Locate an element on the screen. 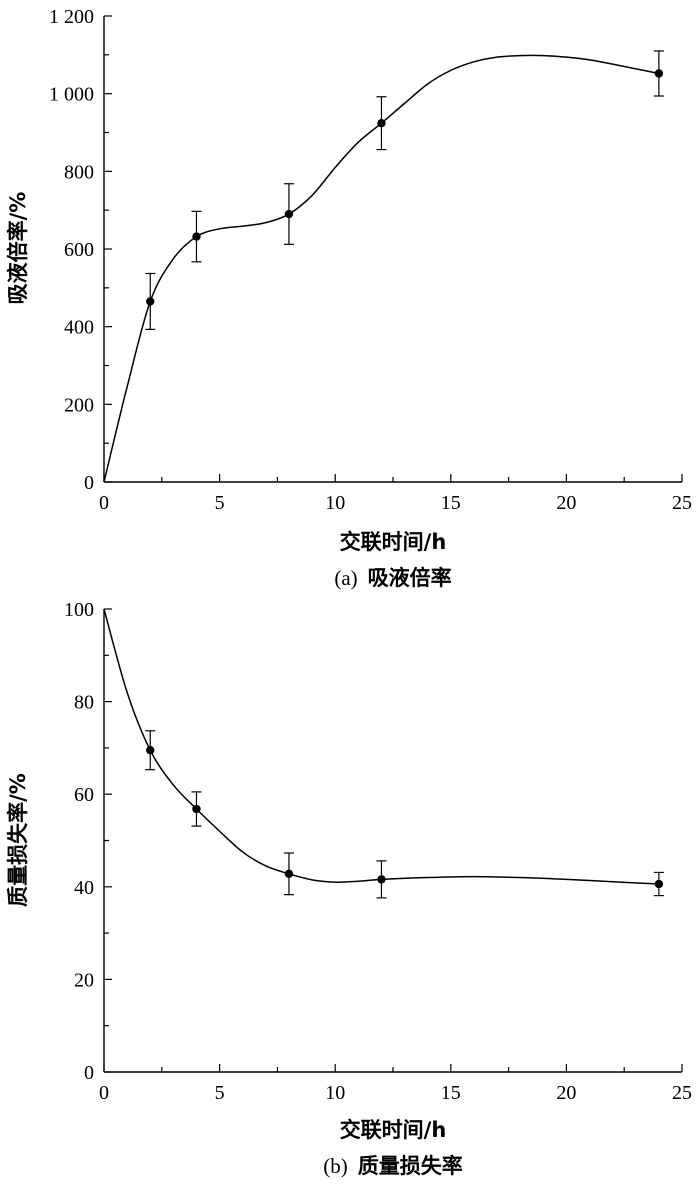 The height and width of the screenshot is (1184, 700). x-tick-label-a: 0 is located at coordinates (104, 503).